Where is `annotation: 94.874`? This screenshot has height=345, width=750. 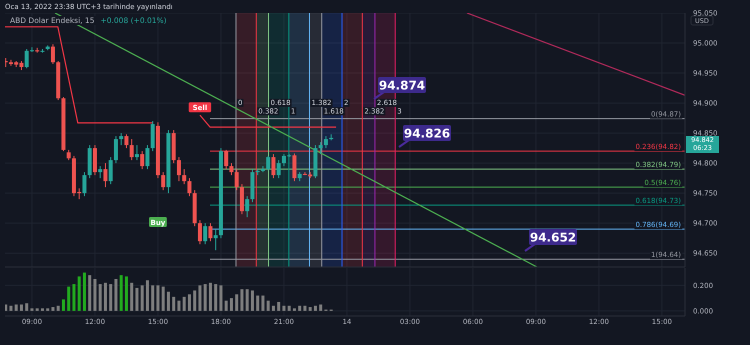
annotation: 94.874 is located at coordinates (402, 85).